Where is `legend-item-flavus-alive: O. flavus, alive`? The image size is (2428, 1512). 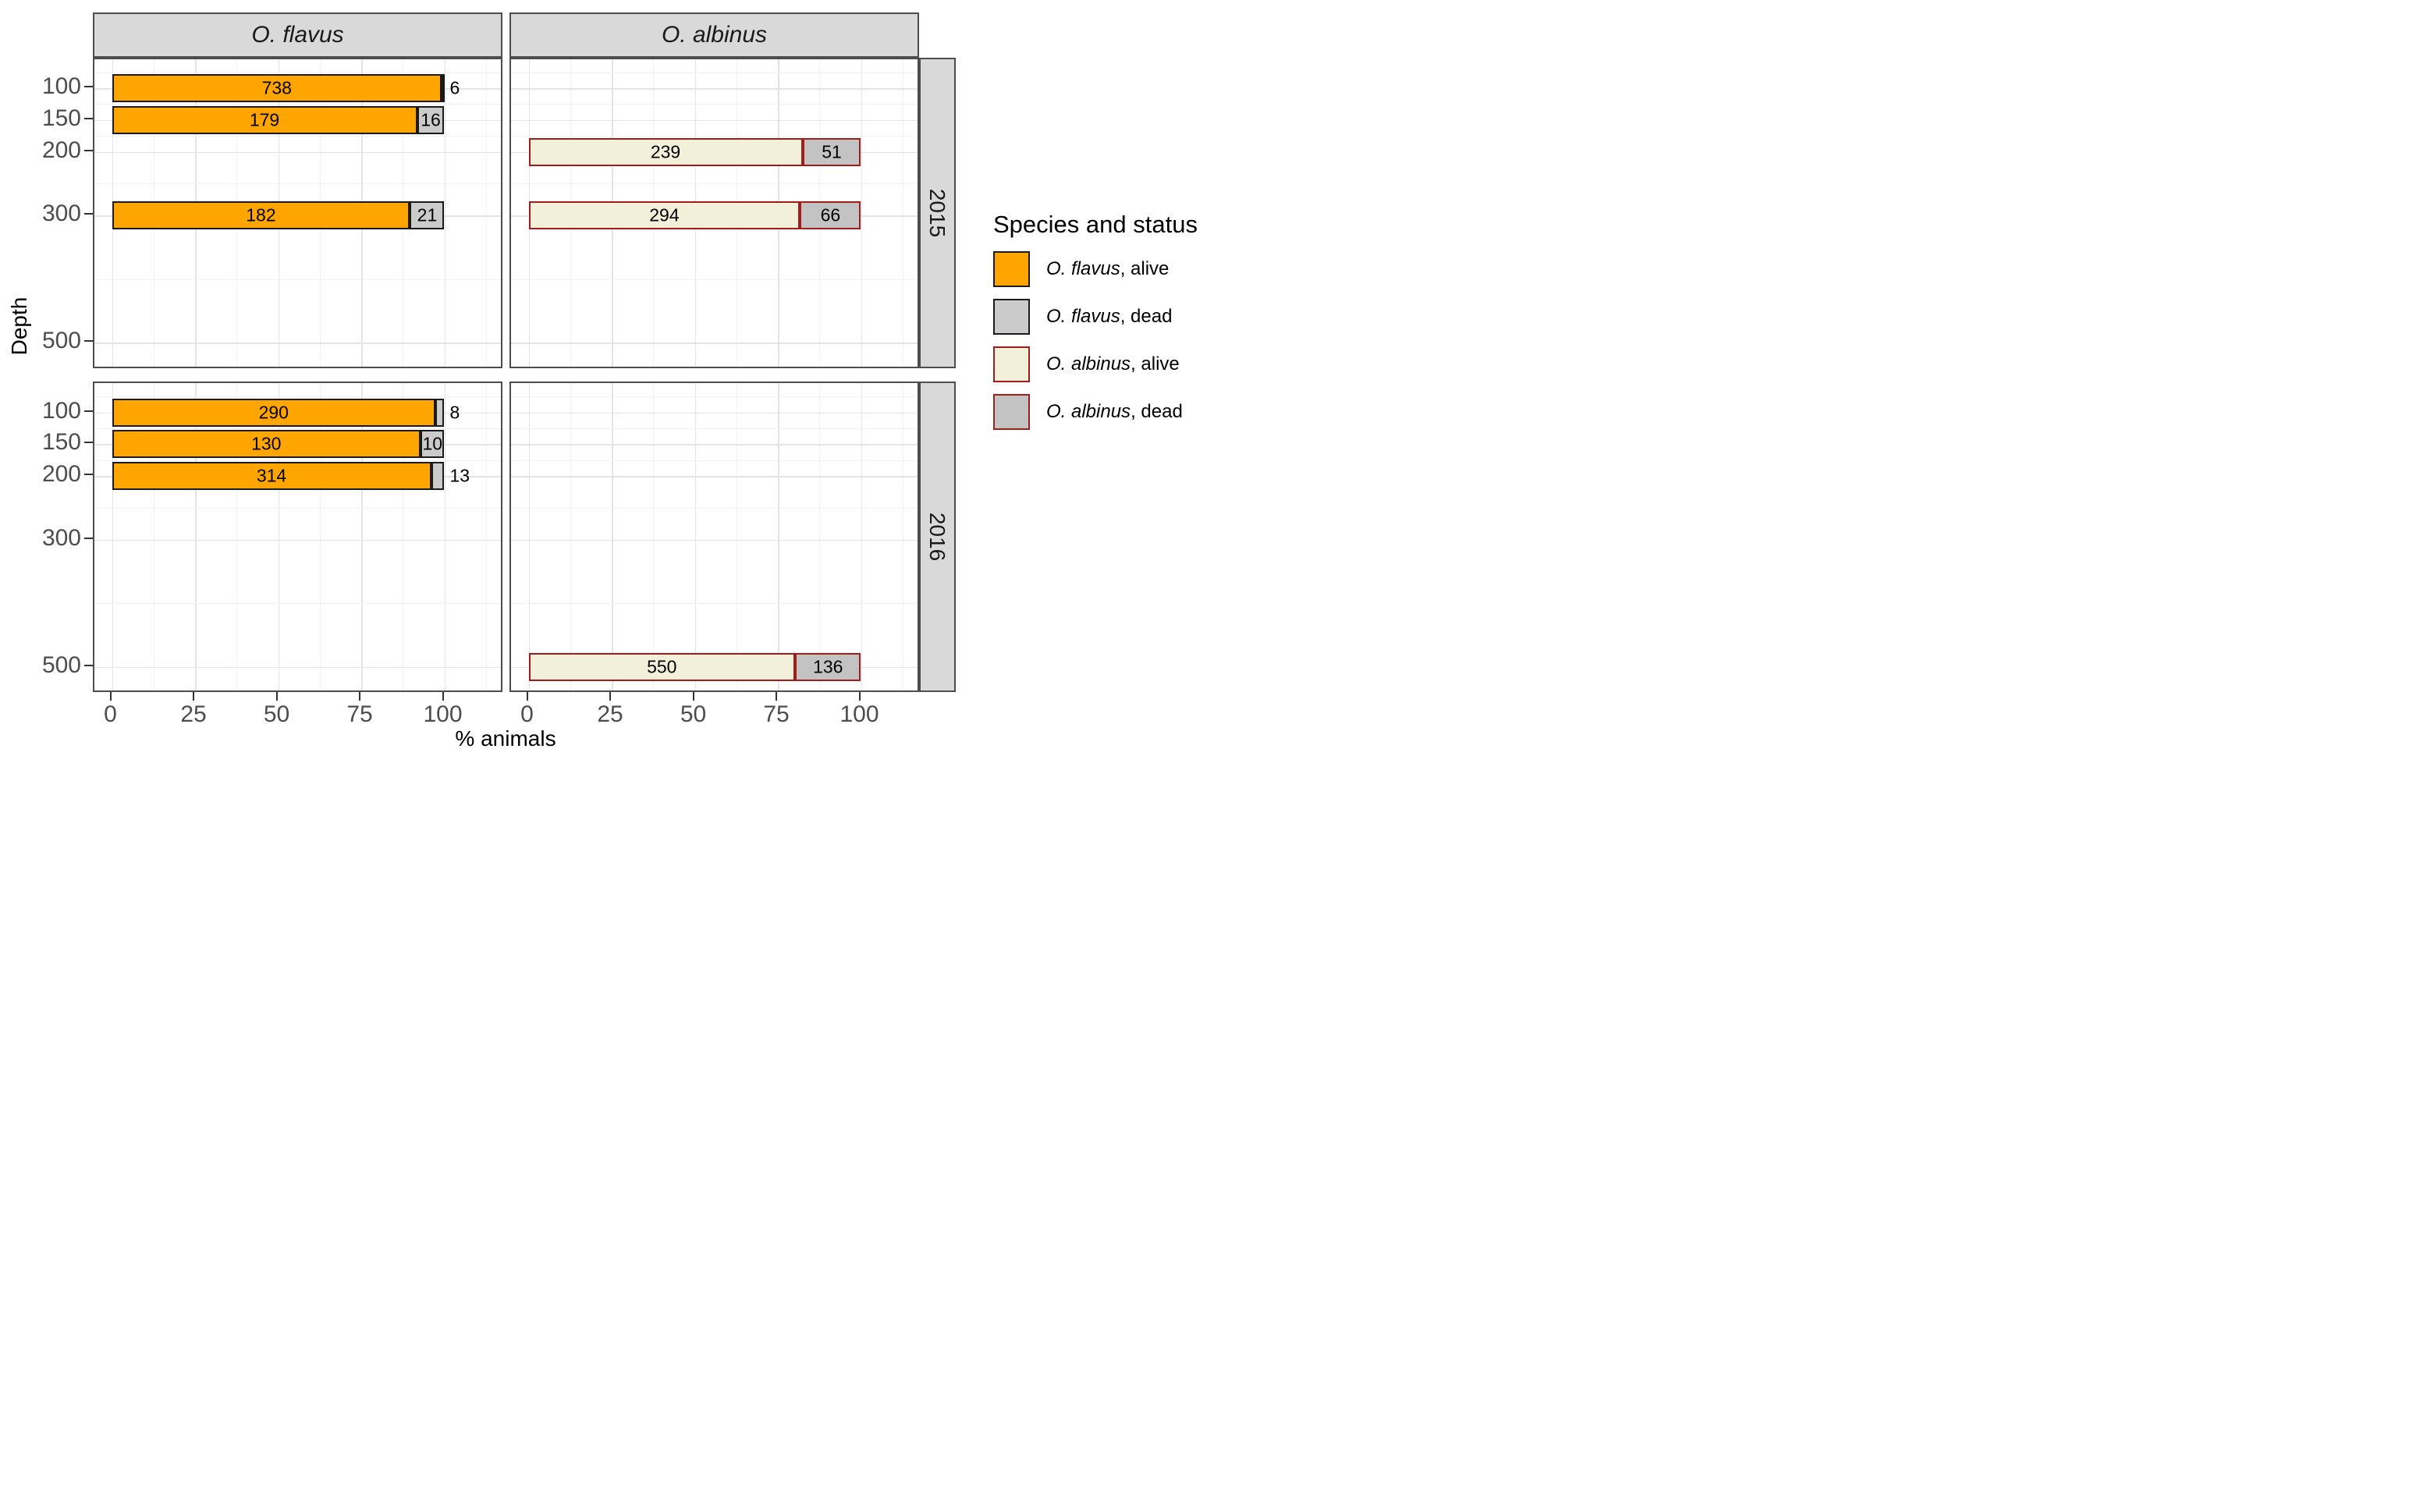 legend-item-flavus-alive: O. flavus, alive is located at coordinates (1095, 269).